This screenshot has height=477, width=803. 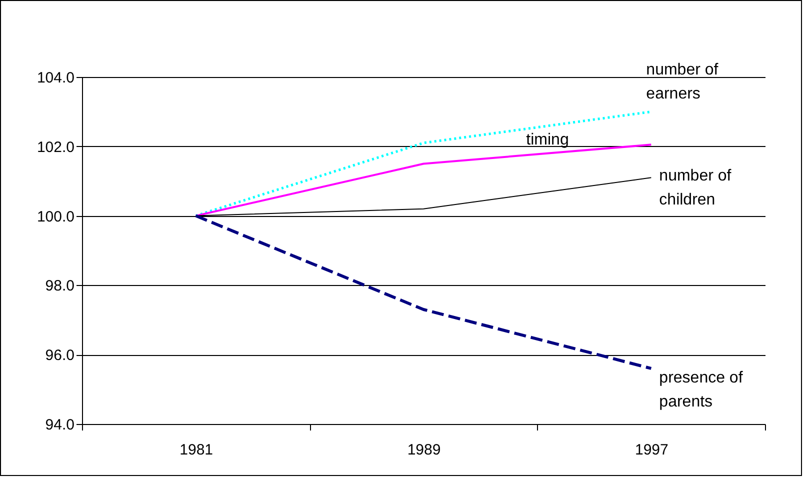 I want to click on y-tick-label: 96.0, so click(x=59, y=355).